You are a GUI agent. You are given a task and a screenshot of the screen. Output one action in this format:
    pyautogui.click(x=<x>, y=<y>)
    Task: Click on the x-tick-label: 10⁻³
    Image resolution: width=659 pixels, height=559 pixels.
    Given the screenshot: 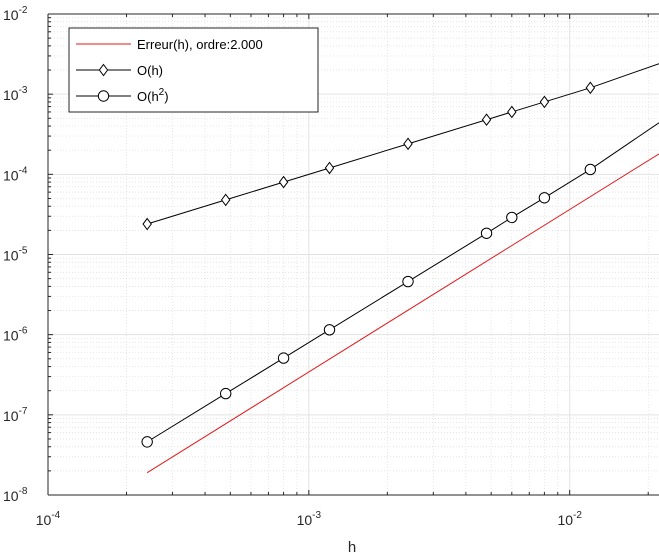 What is the action you would take?
    pyautogui.click(x=309, y=519)
    